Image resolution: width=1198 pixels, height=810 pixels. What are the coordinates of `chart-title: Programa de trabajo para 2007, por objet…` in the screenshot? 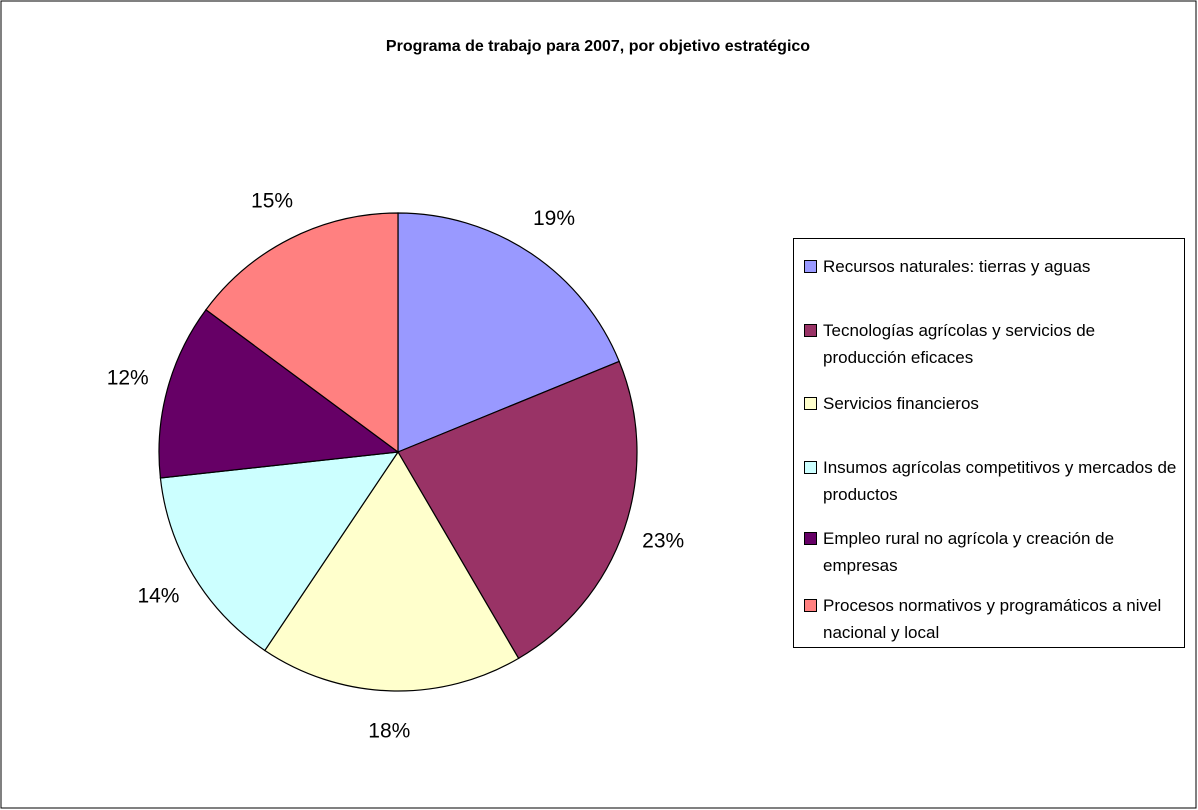 It's located at (598, 46).